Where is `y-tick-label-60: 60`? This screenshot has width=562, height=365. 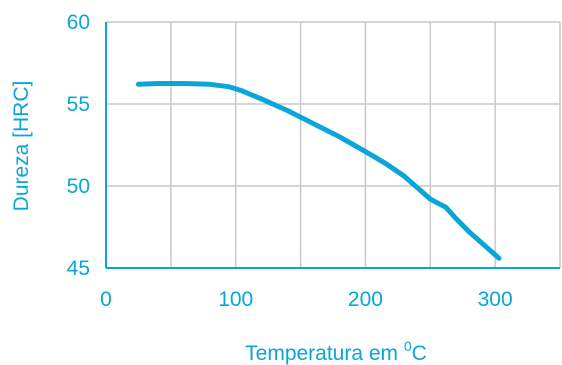 y-tick-label-60: 60 is located at coordinates (78, 22).